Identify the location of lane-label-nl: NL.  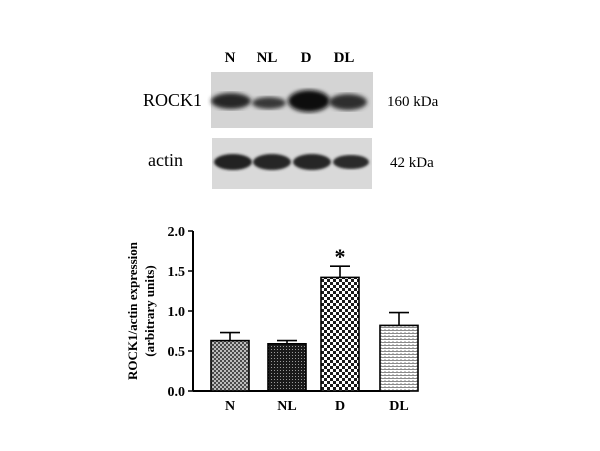
(267, 58).